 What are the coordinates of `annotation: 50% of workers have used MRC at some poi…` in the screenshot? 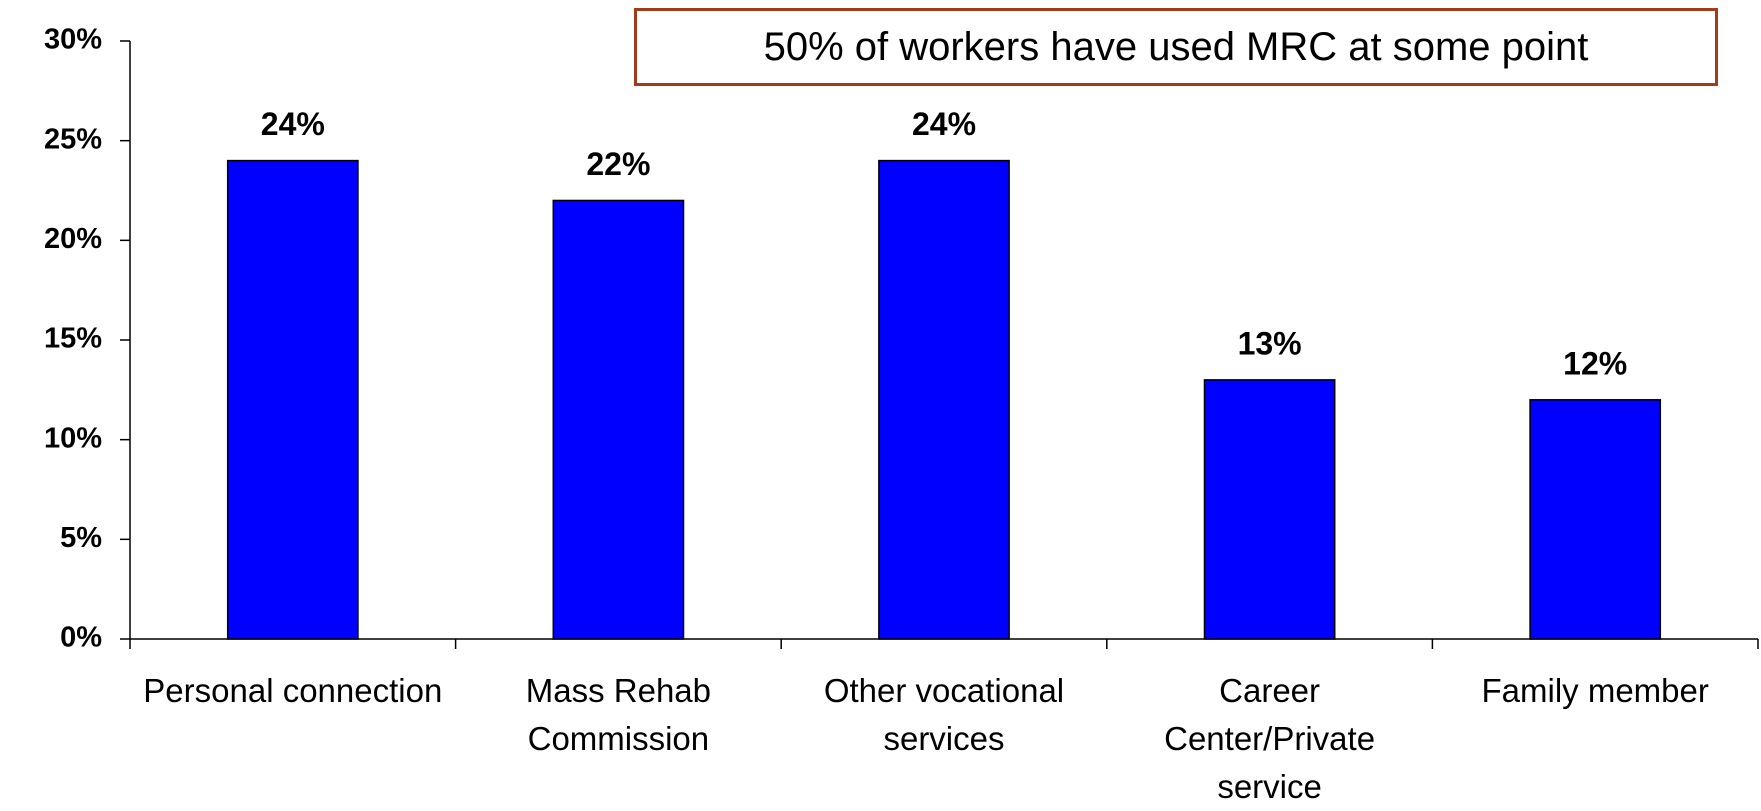 It's located at (1176, 47).